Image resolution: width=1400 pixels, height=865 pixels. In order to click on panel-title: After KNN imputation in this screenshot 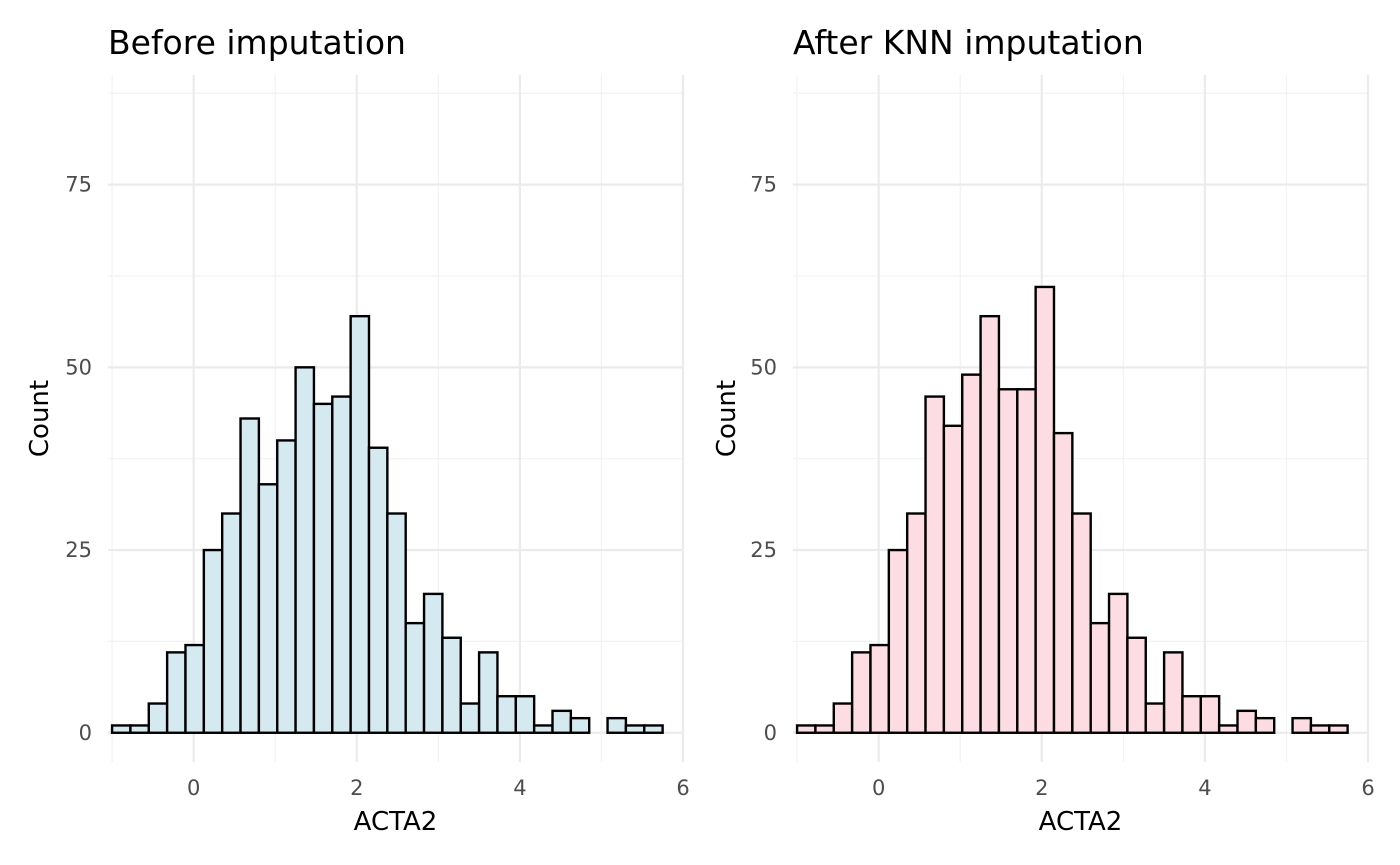, I will do `click(968, 42)`.